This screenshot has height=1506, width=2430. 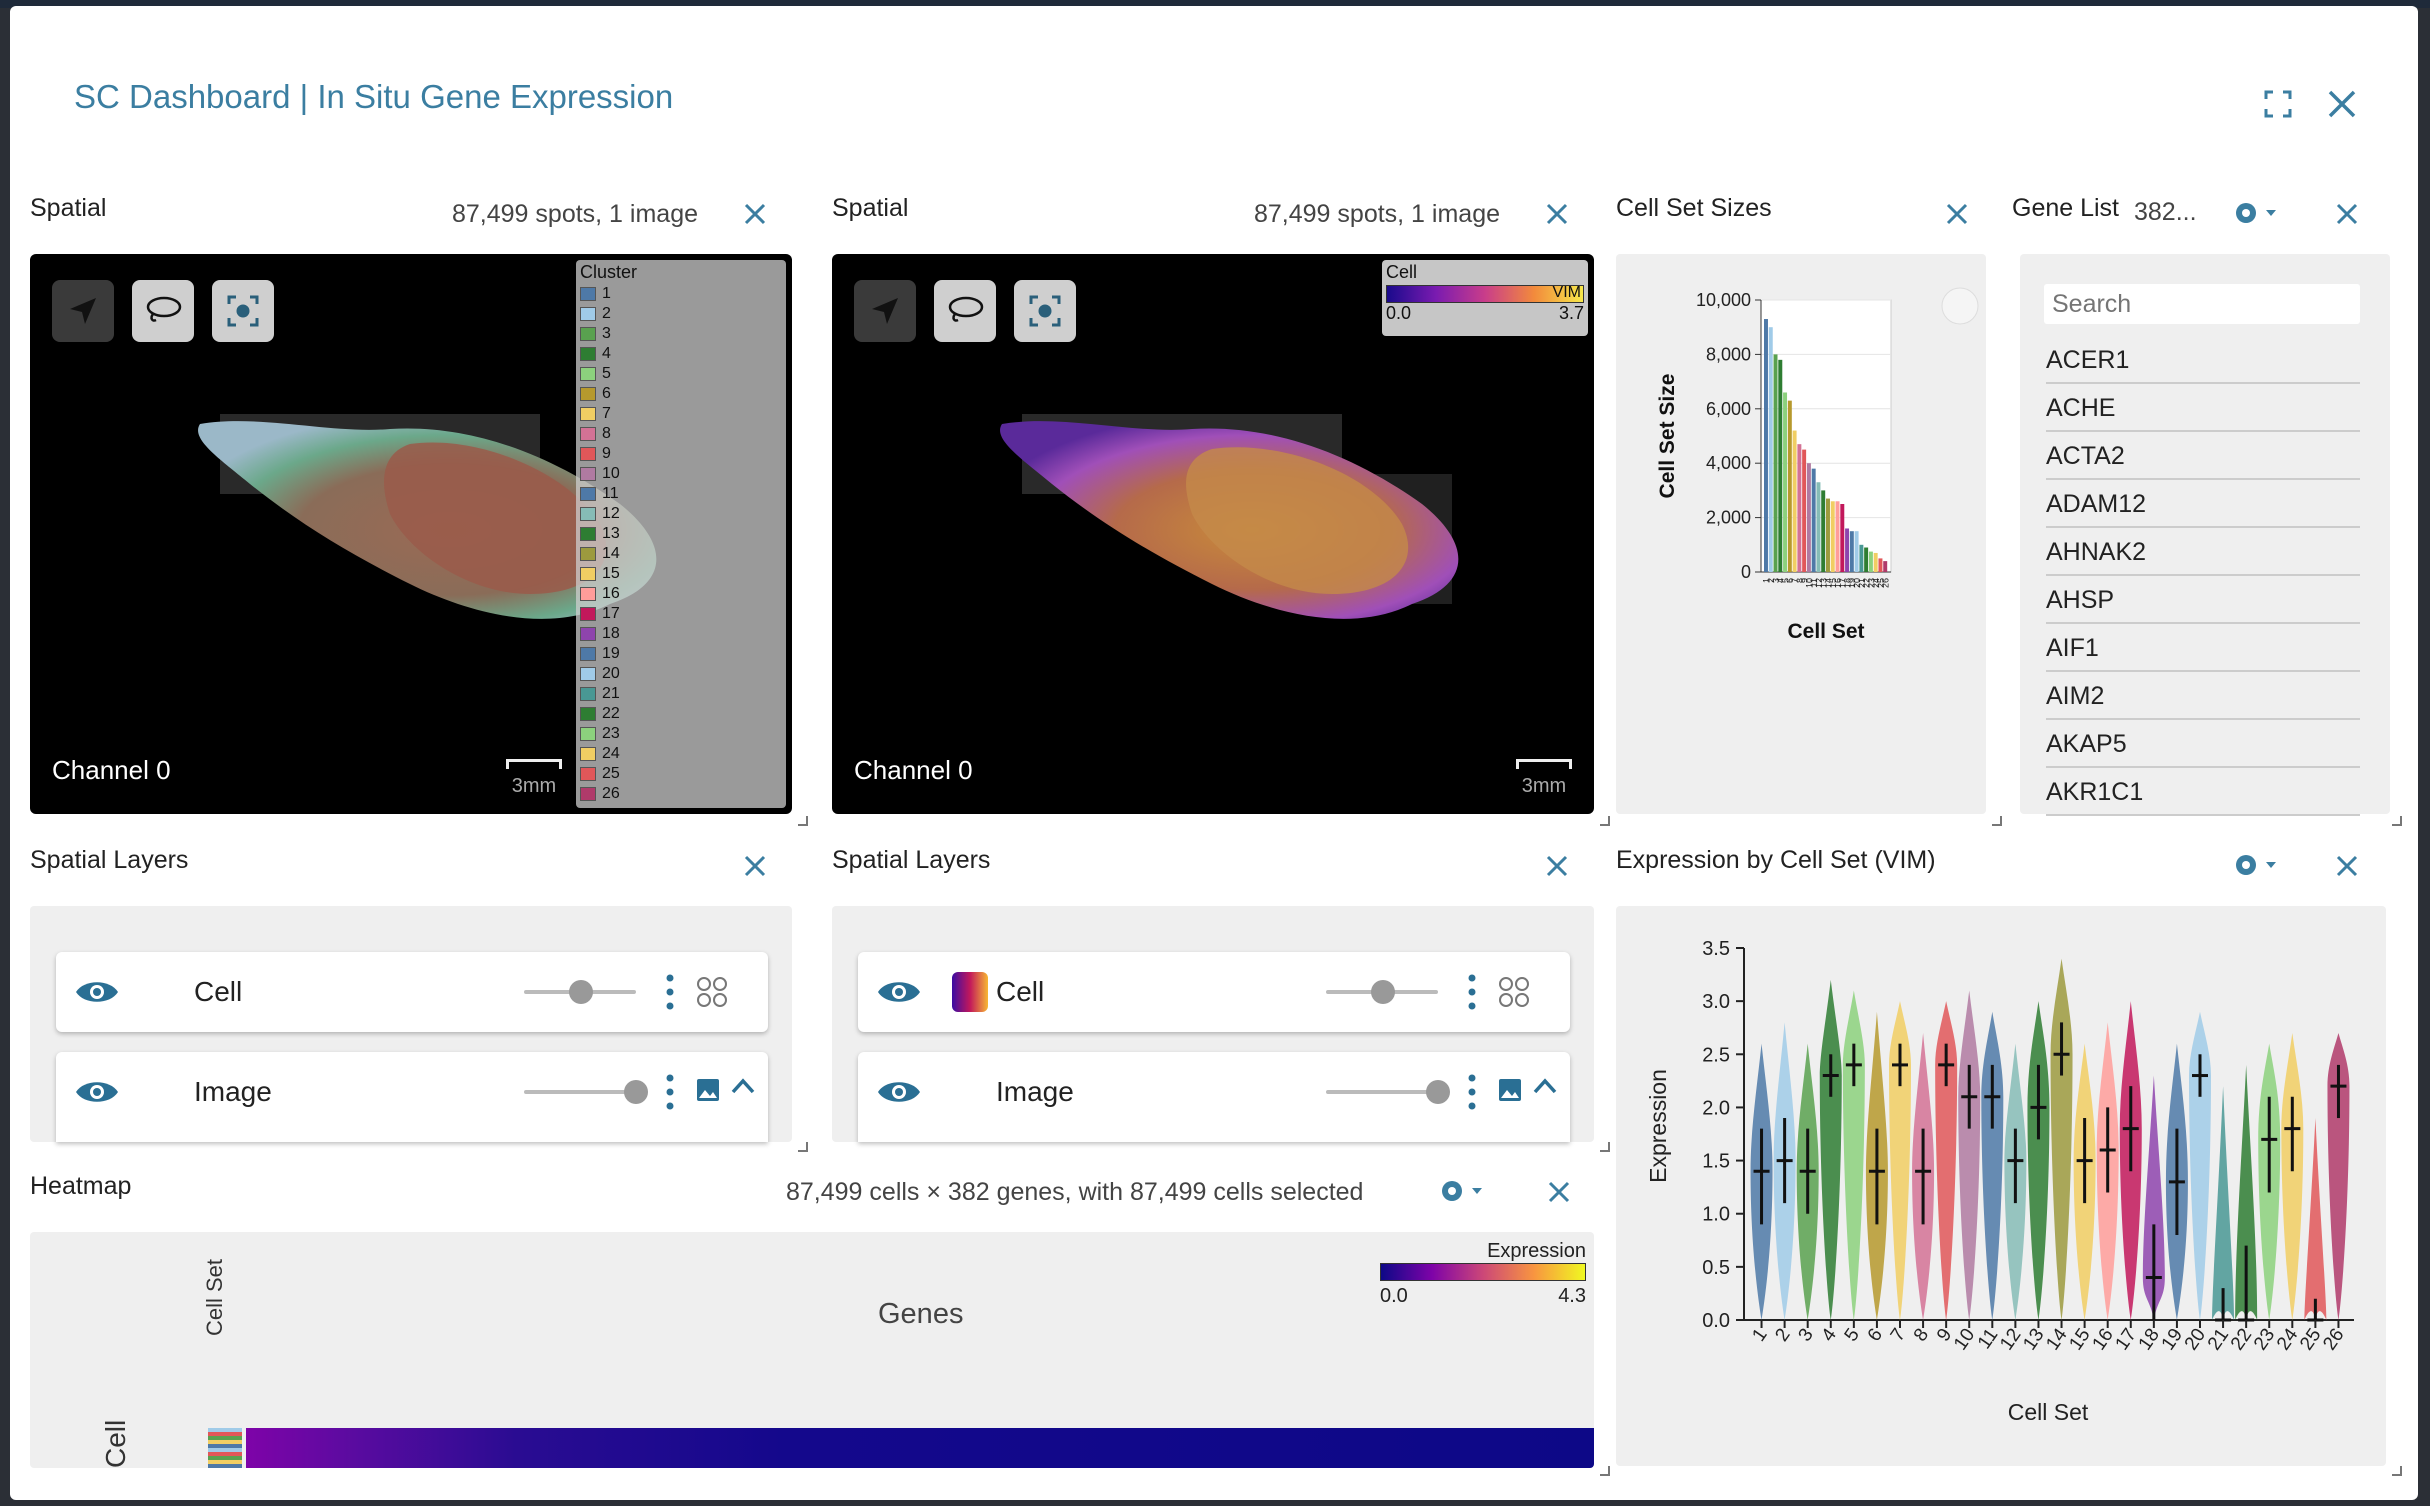 I want to click on layers-left-close-icon, so click(x=755, y=866).